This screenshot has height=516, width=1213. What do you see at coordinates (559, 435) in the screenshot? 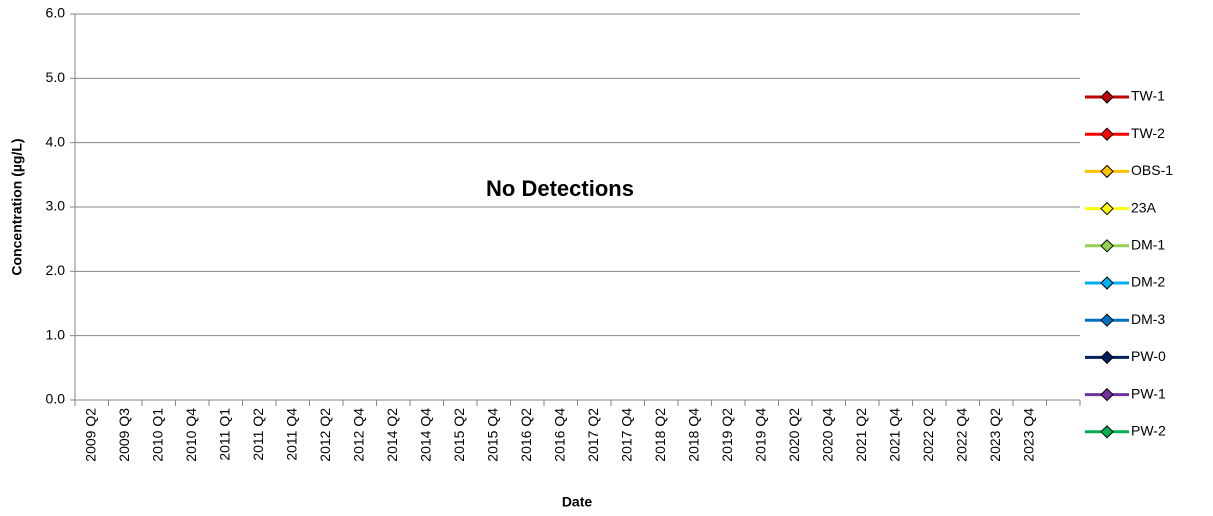
I see `x-tick-label: 2016 Q4` at bounding box center [559, 435].